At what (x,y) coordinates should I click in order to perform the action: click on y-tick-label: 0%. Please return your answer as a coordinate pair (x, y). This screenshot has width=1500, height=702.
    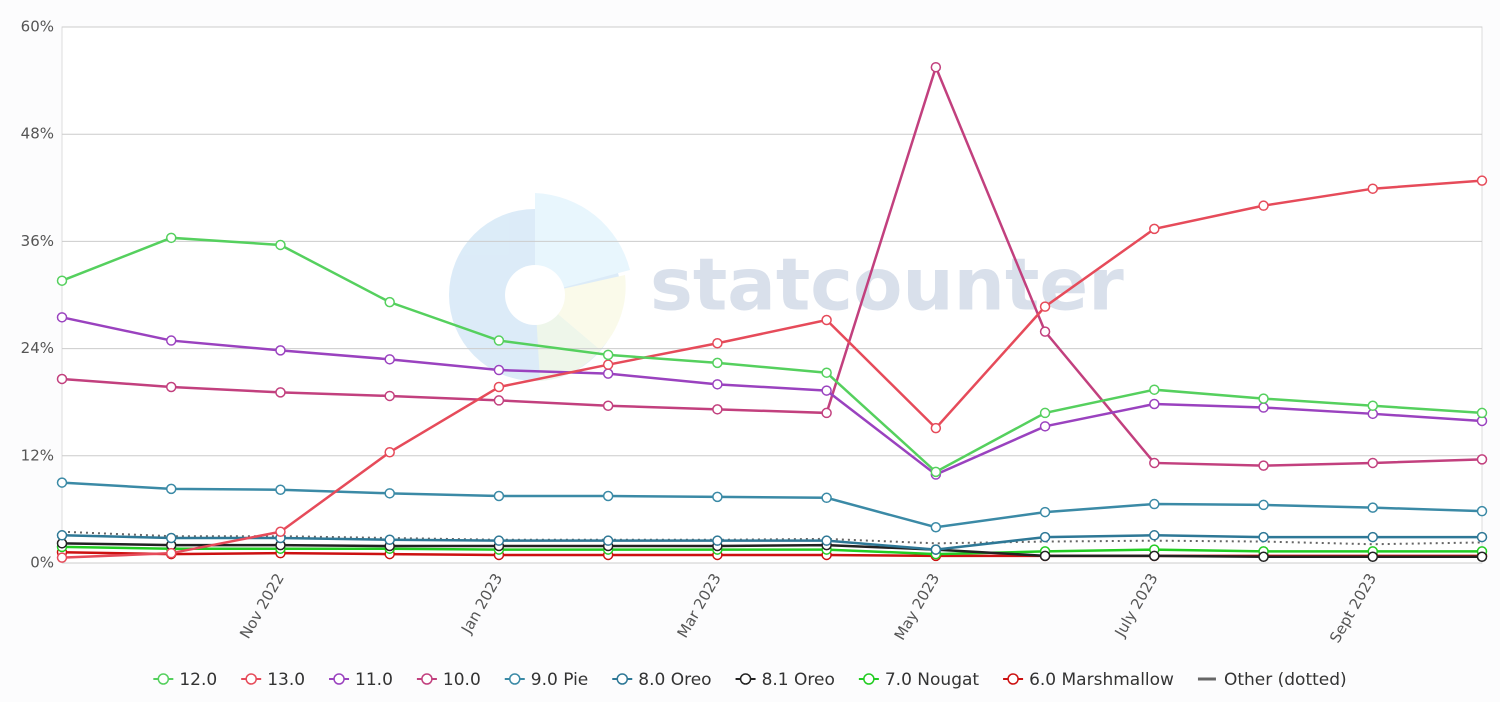
    Looking at the image, I should click on (42, 563).